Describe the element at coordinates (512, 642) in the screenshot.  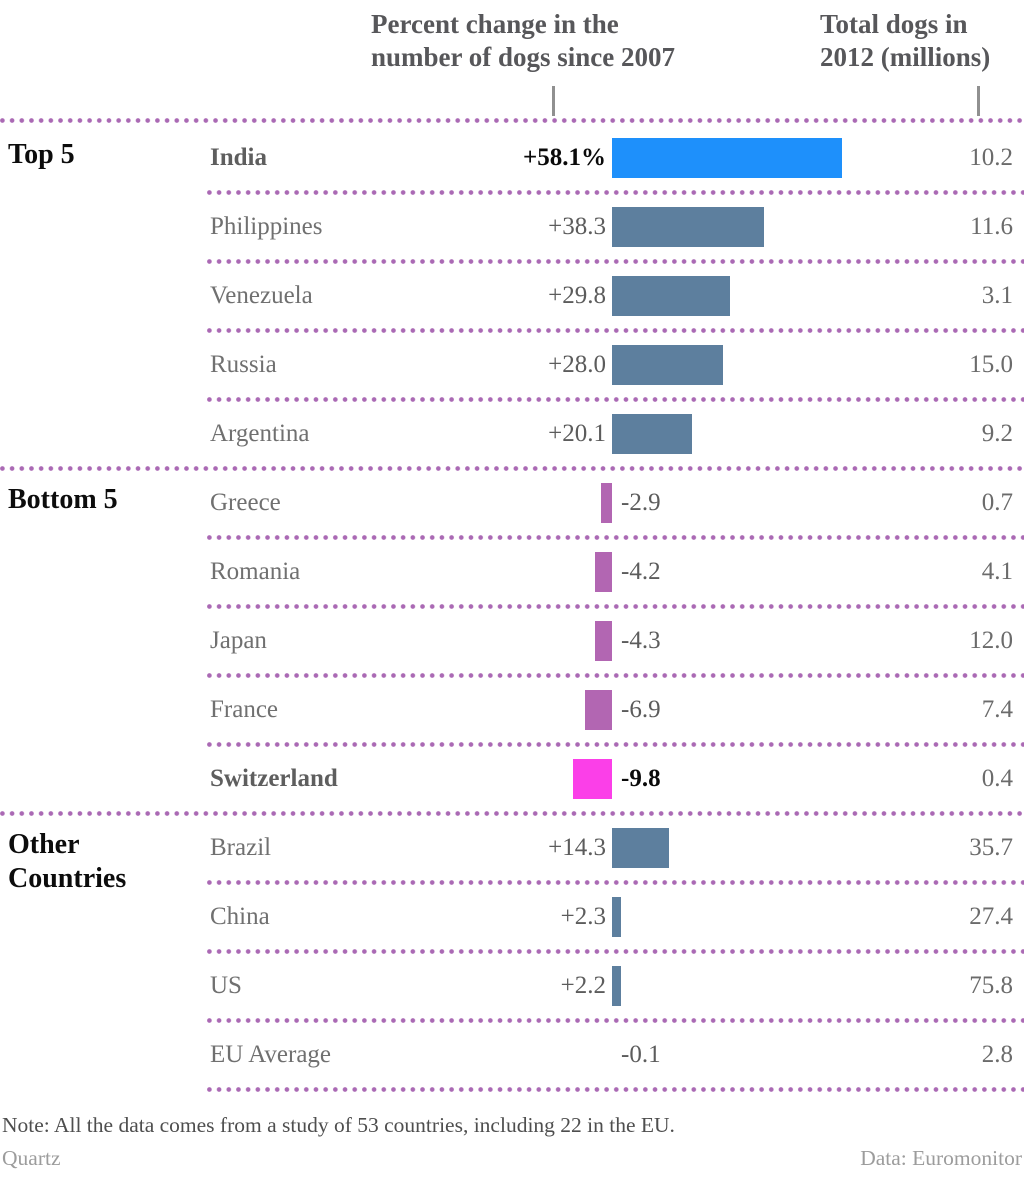
I see `table-row-japan: Japan -4.3 12.0` at that location.